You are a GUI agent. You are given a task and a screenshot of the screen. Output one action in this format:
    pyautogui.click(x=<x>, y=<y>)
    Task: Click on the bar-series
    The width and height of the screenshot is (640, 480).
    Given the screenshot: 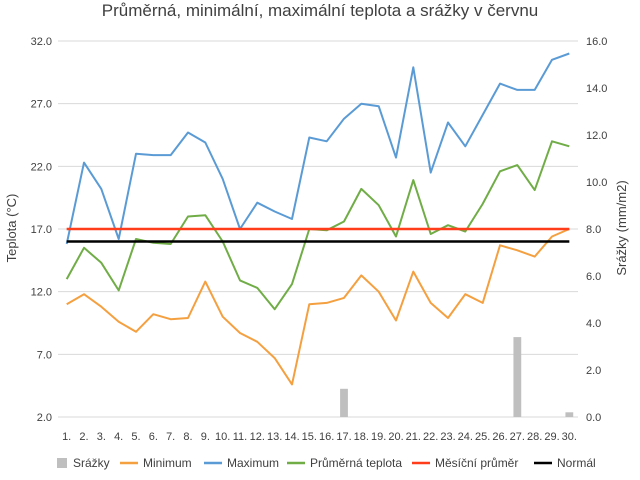 What is the action you would take?
    pyautogui.click(x=457, y=377)
    